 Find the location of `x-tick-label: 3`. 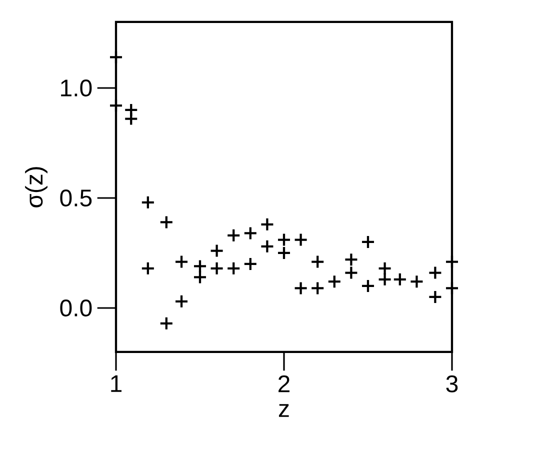

x-tick-label: 3 is located at coordinates (452, 383).